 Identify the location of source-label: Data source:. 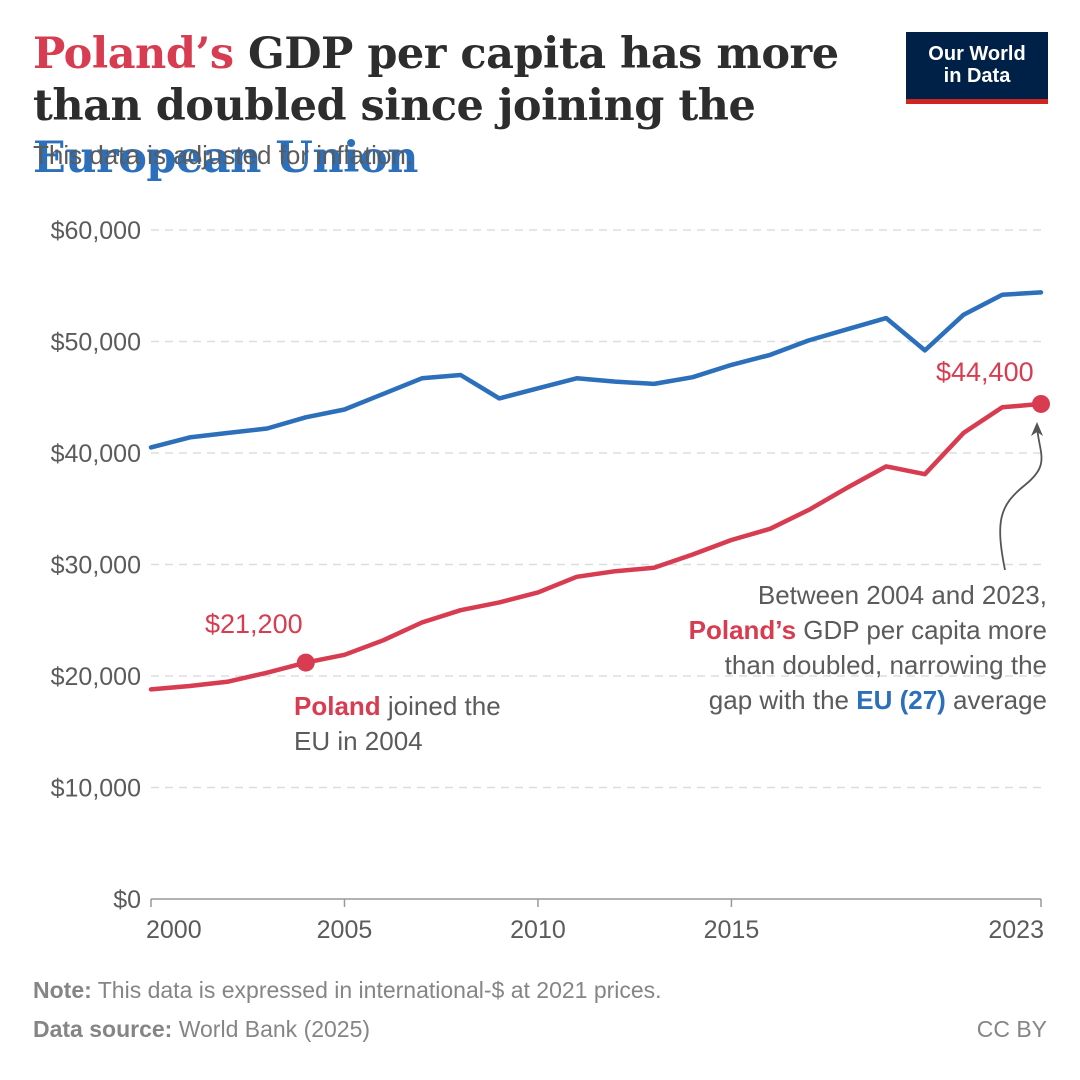
(103, 1029).